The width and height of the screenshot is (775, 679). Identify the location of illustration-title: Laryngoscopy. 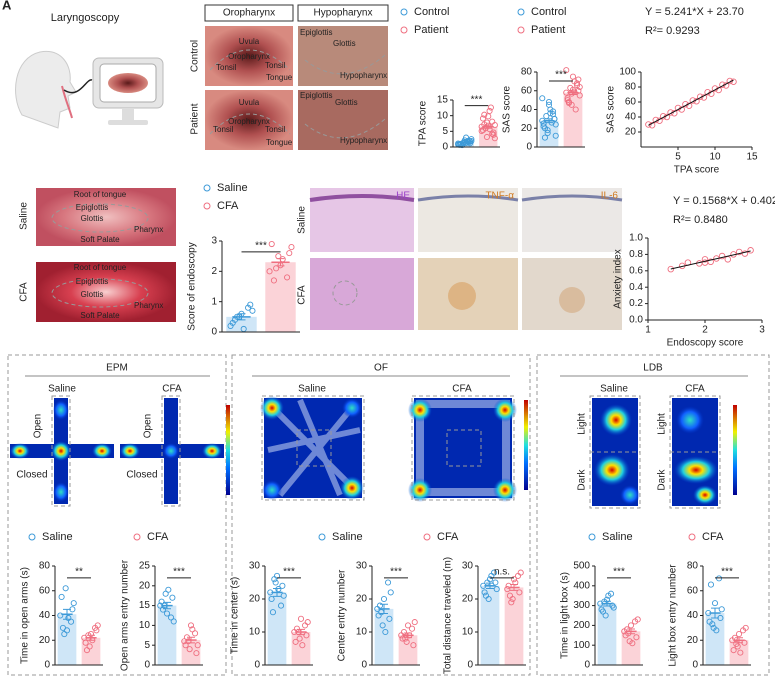
(85, 18).